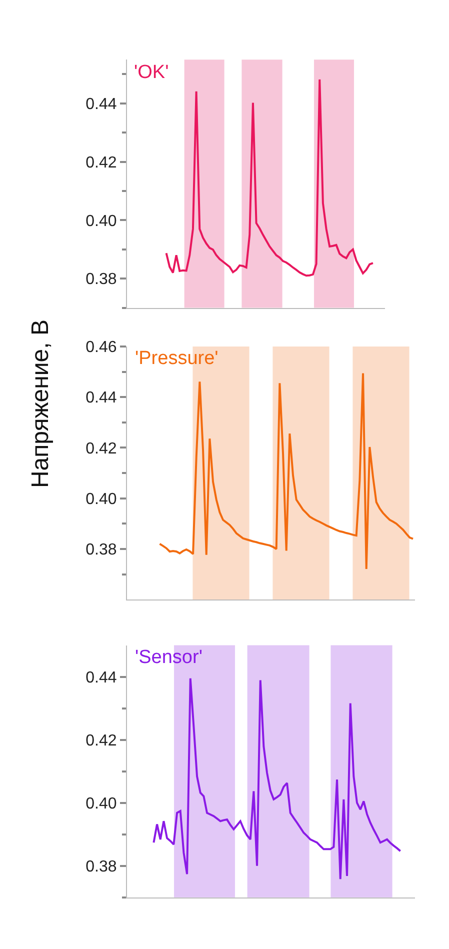 The width and height of the screenshot is (449, 949). What do you see at coordinates (151, 72) in the screenshot?
I see `series-label: 'OK'` at bounding box center [151, 72].